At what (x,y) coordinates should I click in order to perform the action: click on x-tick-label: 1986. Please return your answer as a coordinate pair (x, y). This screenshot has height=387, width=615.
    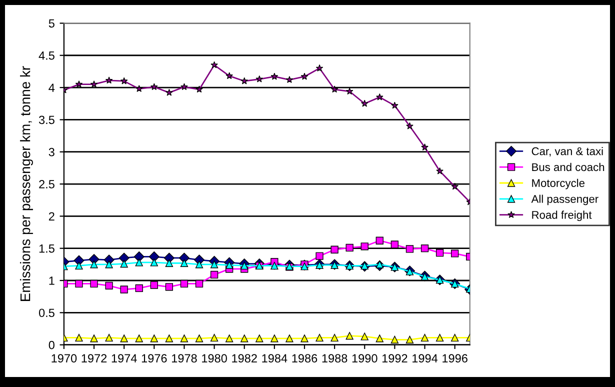
    Looking at the image, I should click on (305, 358).